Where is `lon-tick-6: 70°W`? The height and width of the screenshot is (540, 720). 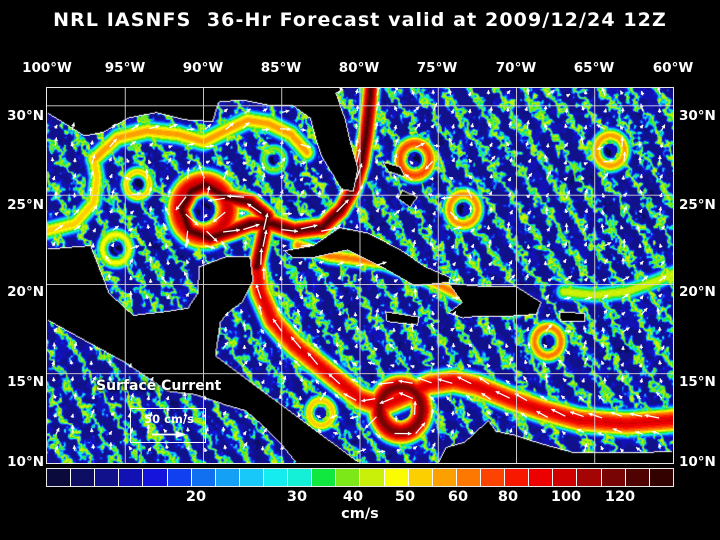 lon-tick-6: 70°W is located at coordinates (516, 68).